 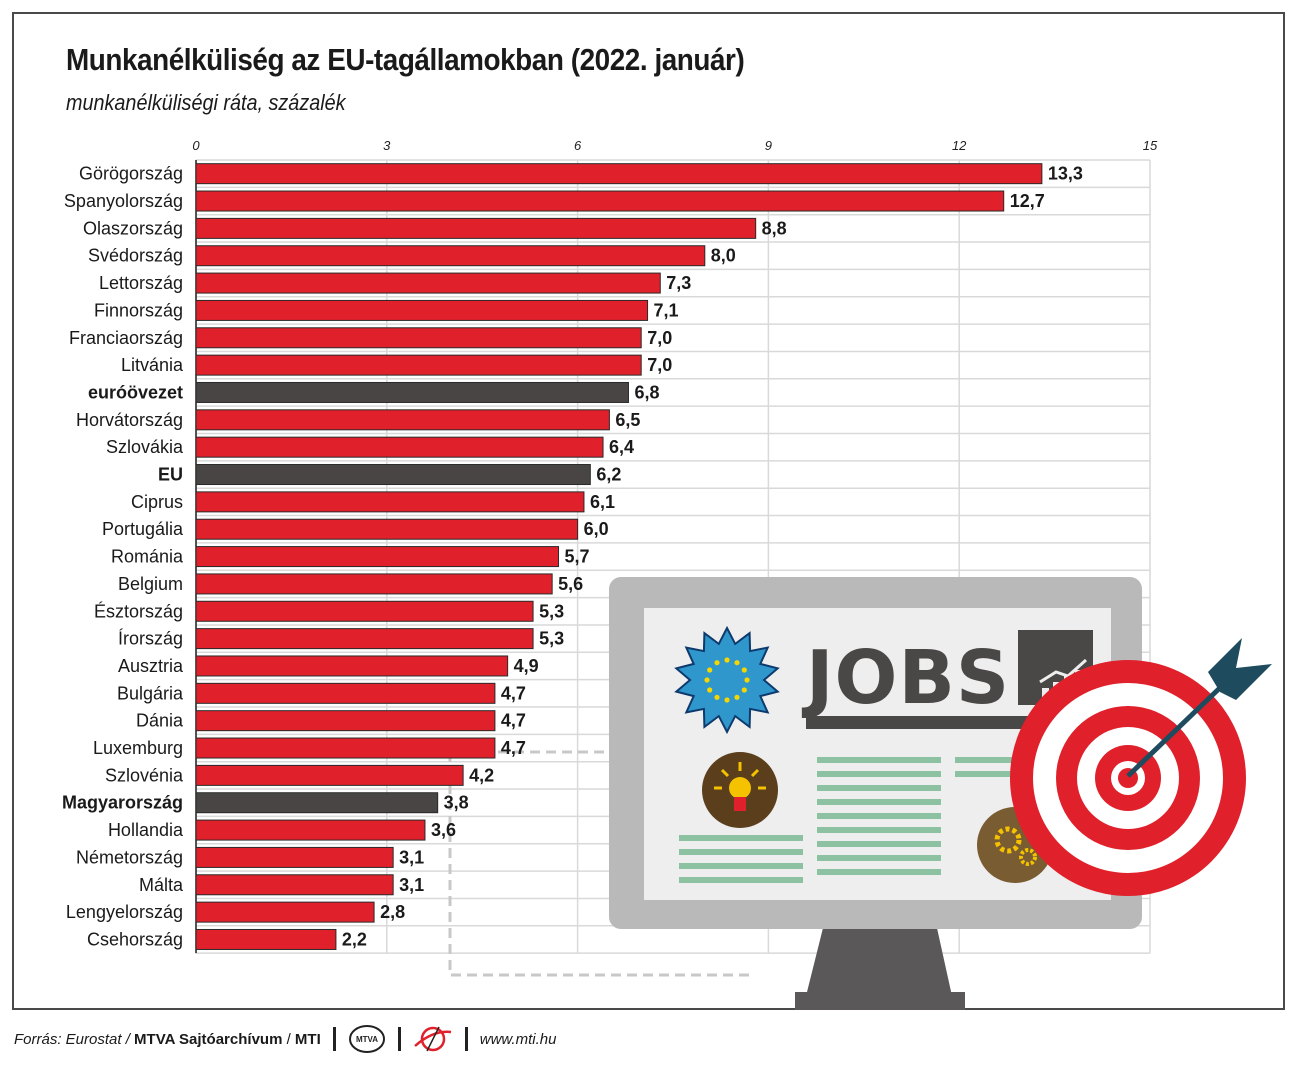 What do you see at coordinates (196, 145) in the screenshot?
I see `tick-label: 0` at bounding box center [196, 145].